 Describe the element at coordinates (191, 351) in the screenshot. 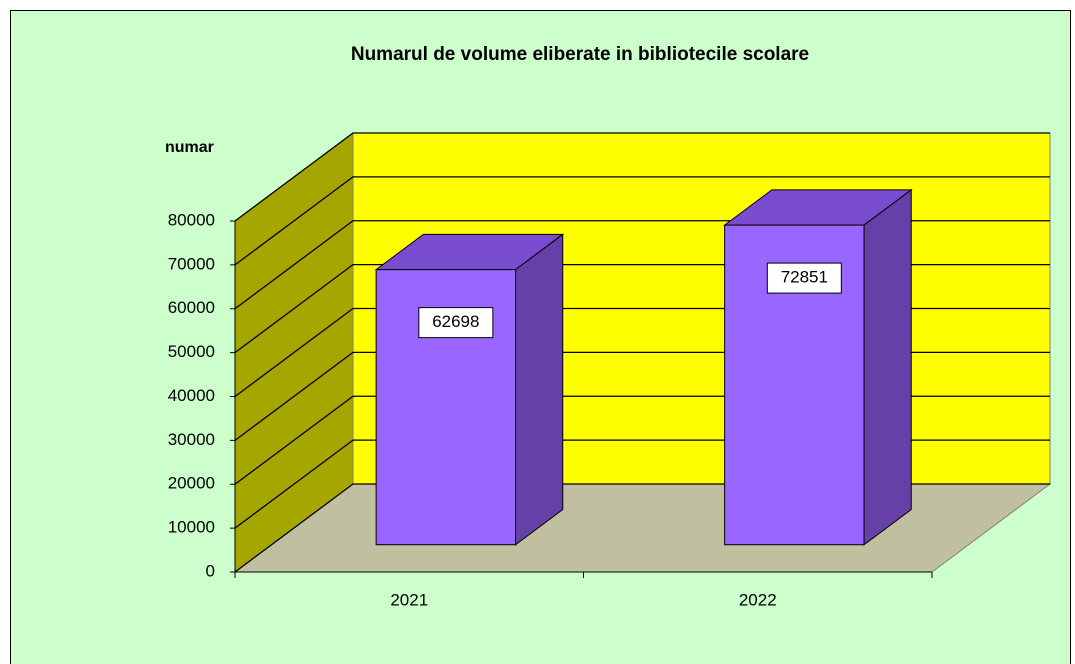

I see `y-tick-label: 50000` at that location.